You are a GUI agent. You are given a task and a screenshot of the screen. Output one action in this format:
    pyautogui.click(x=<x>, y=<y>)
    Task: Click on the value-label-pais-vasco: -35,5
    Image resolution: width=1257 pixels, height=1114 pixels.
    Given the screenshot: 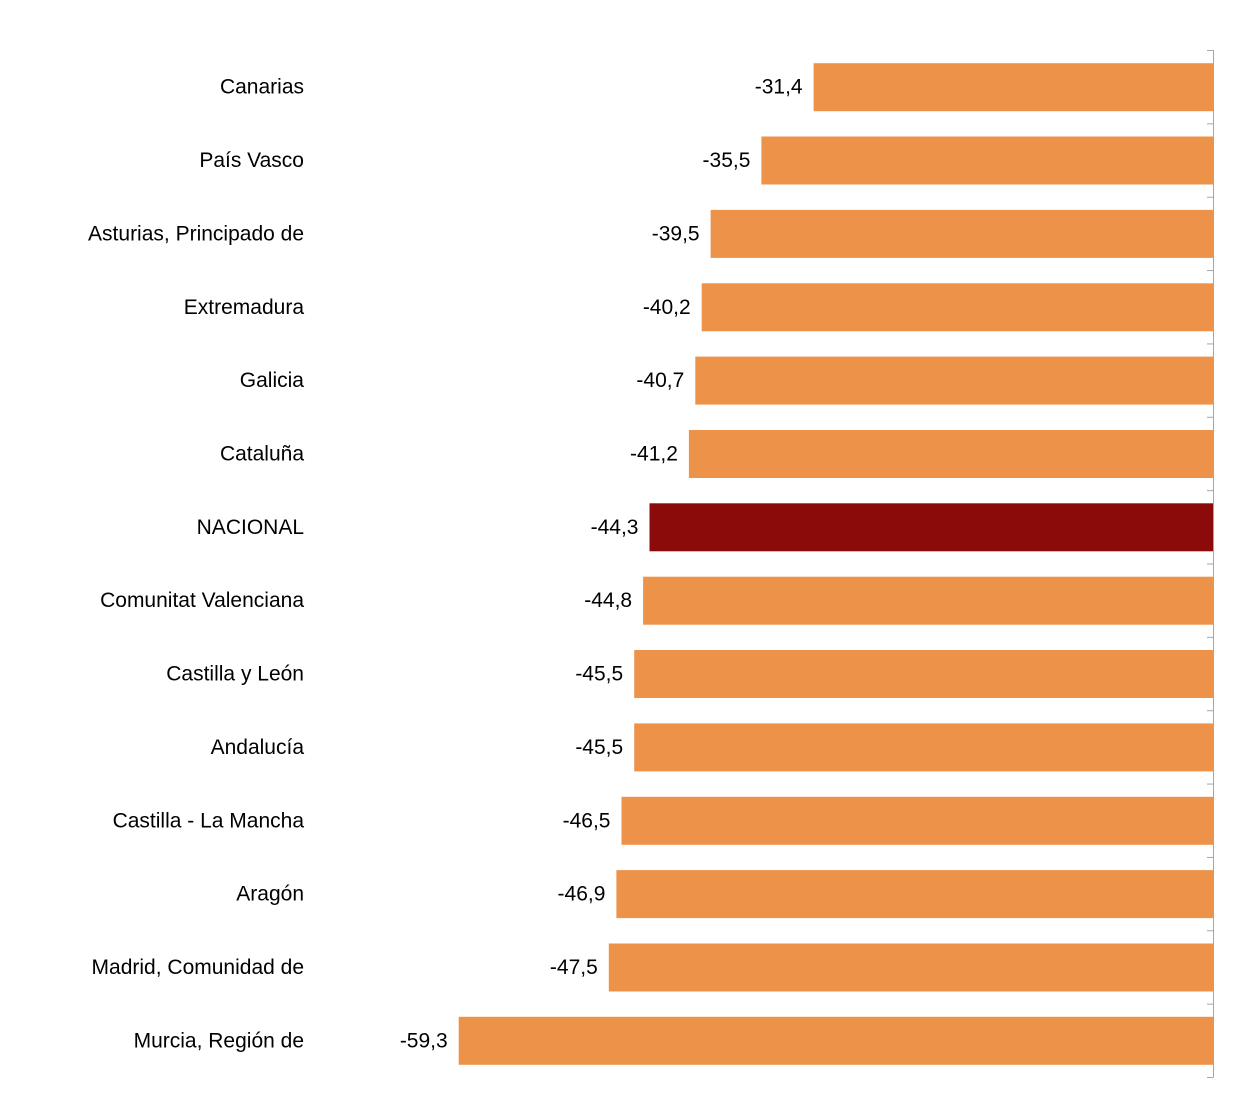 What is the action you would take?
    pyautogui.click(x=727, y=160)
    